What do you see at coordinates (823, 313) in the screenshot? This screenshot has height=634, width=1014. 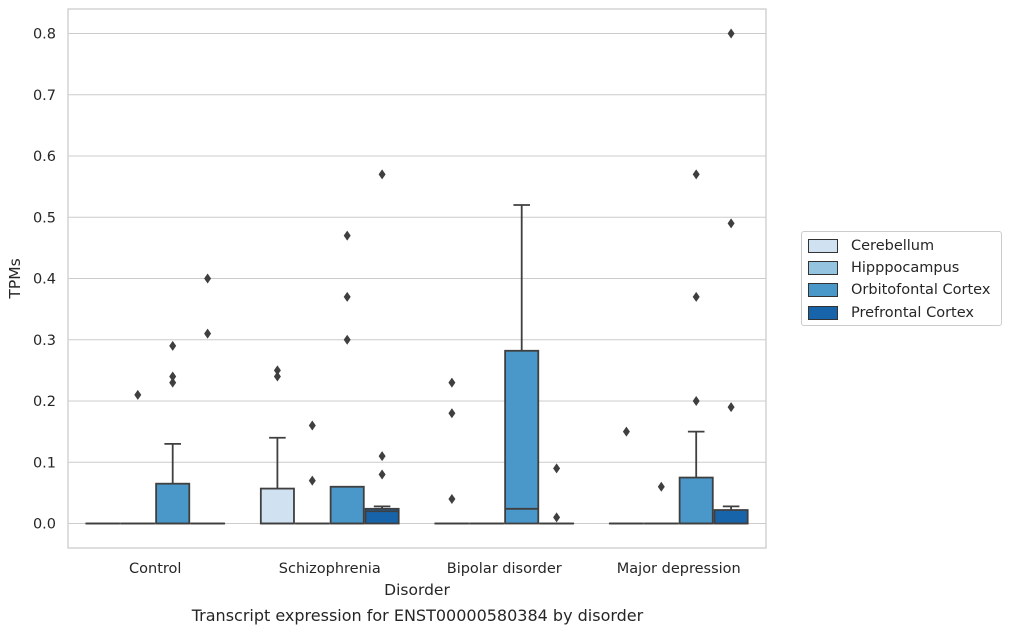 I see `legend-swatch-prefrontal` at bounding box center [823, 313].